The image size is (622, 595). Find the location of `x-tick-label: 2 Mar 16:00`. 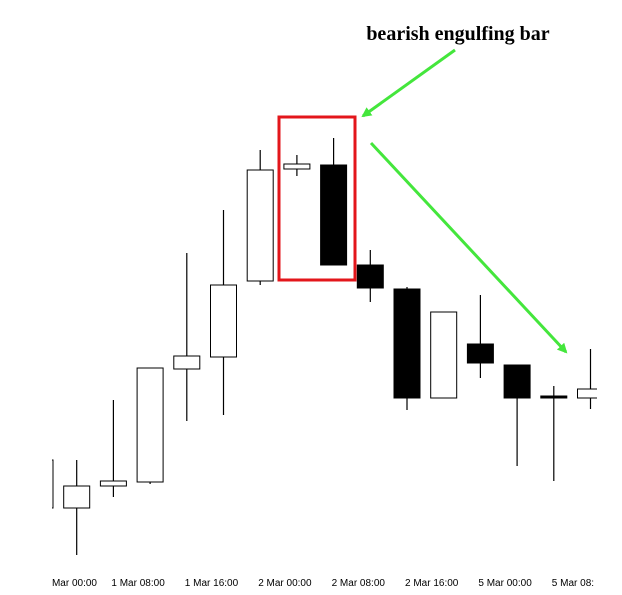

x-tick-label: 2 Mar 16:00 is located at coordinates (432, 583).